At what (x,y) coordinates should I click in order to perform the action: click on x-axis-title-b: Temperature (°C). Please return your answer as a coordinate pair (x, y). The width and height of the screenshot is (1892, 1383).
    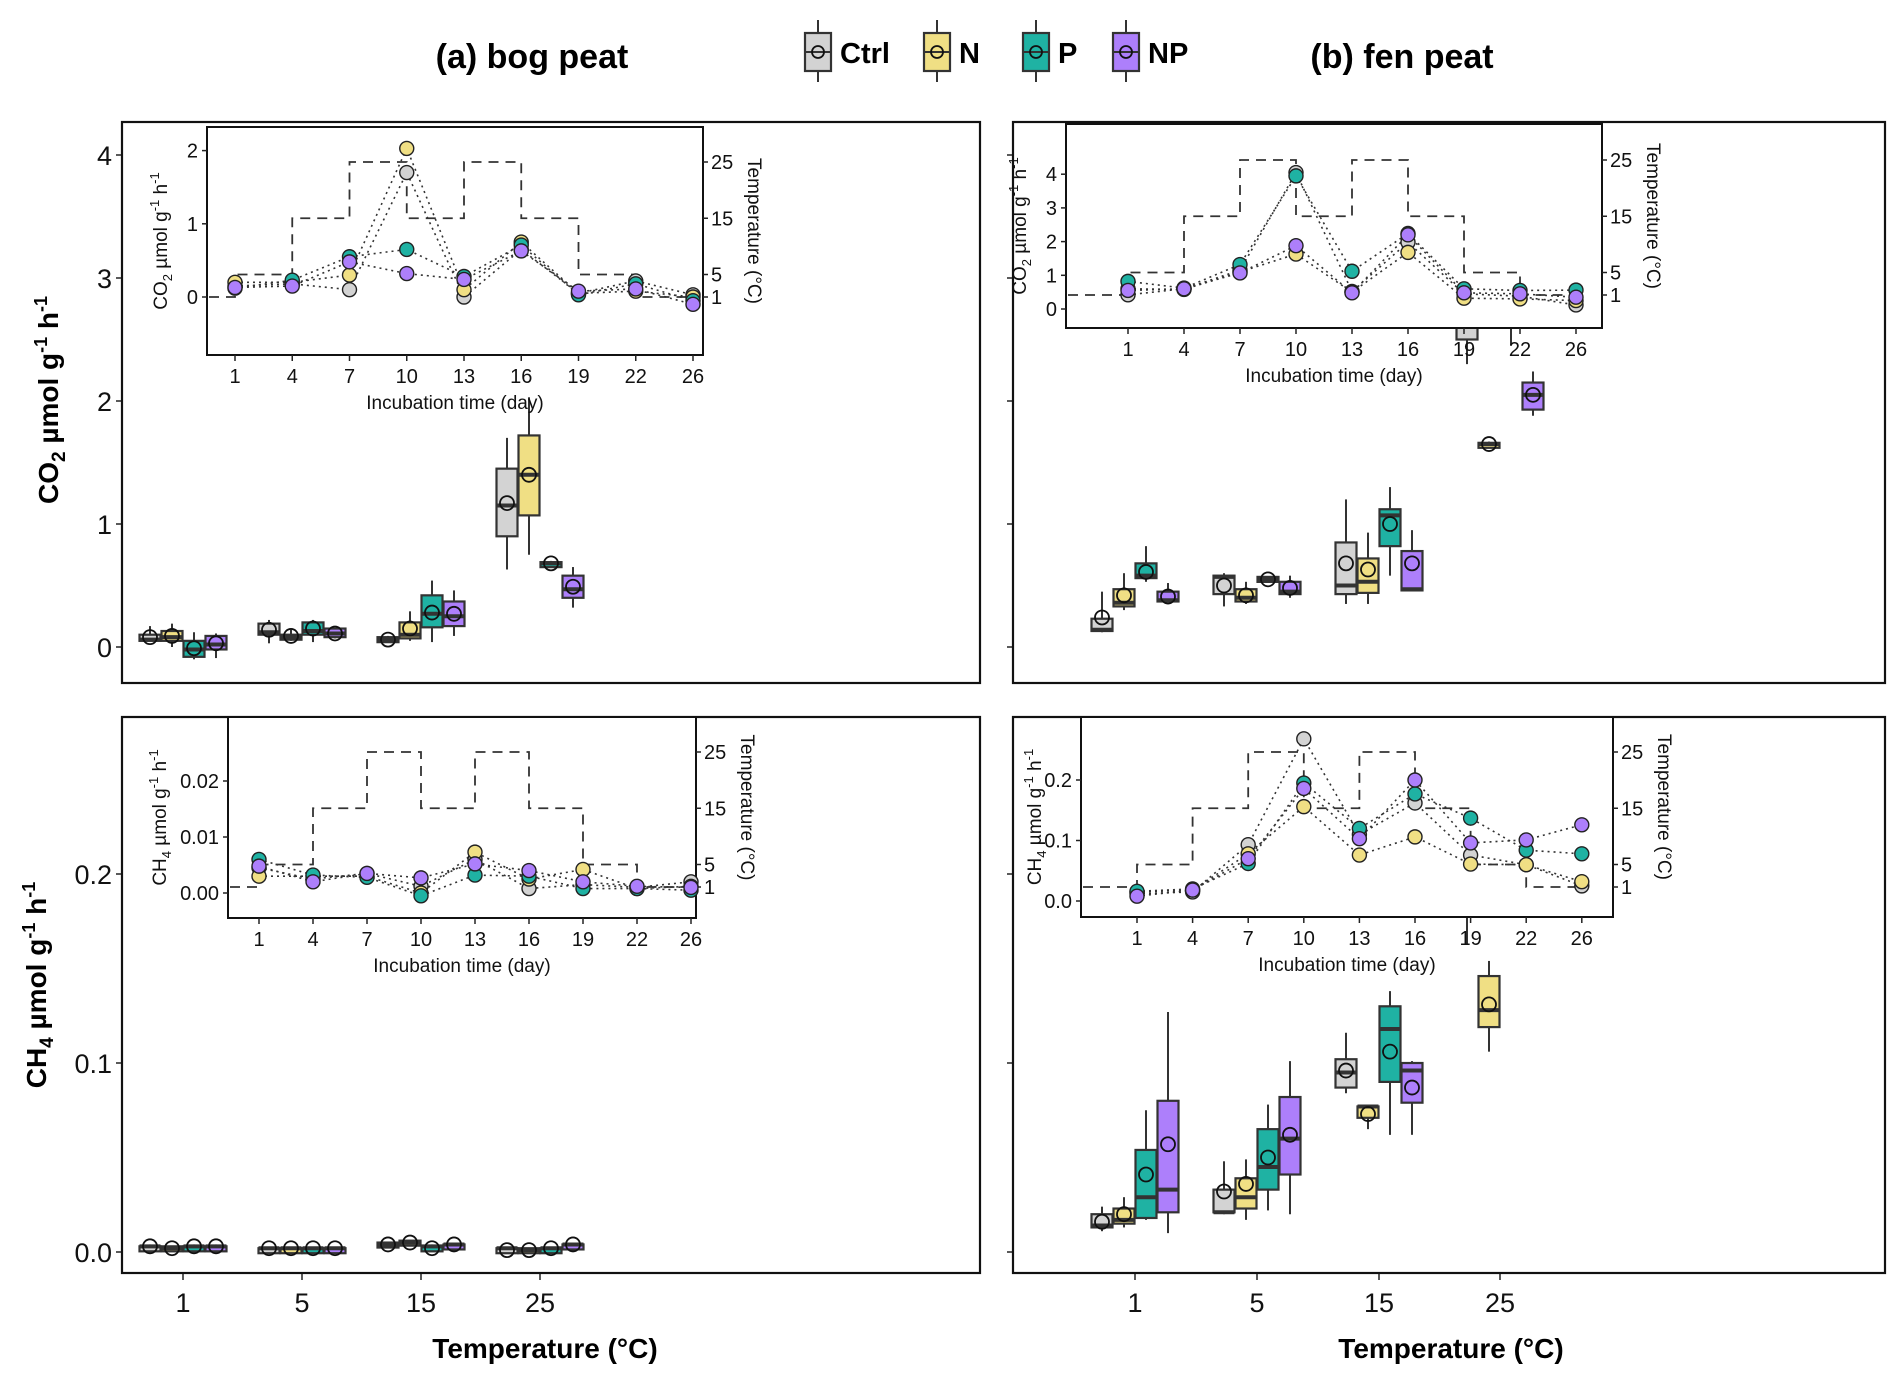
    Looking at the image, I should click on (1450, 1348).